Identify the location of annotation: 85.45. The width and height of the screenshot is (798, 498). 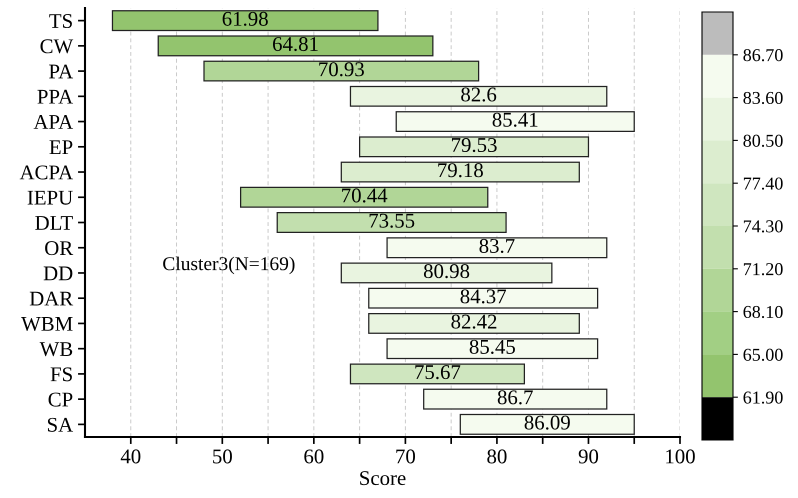
(492, 347).